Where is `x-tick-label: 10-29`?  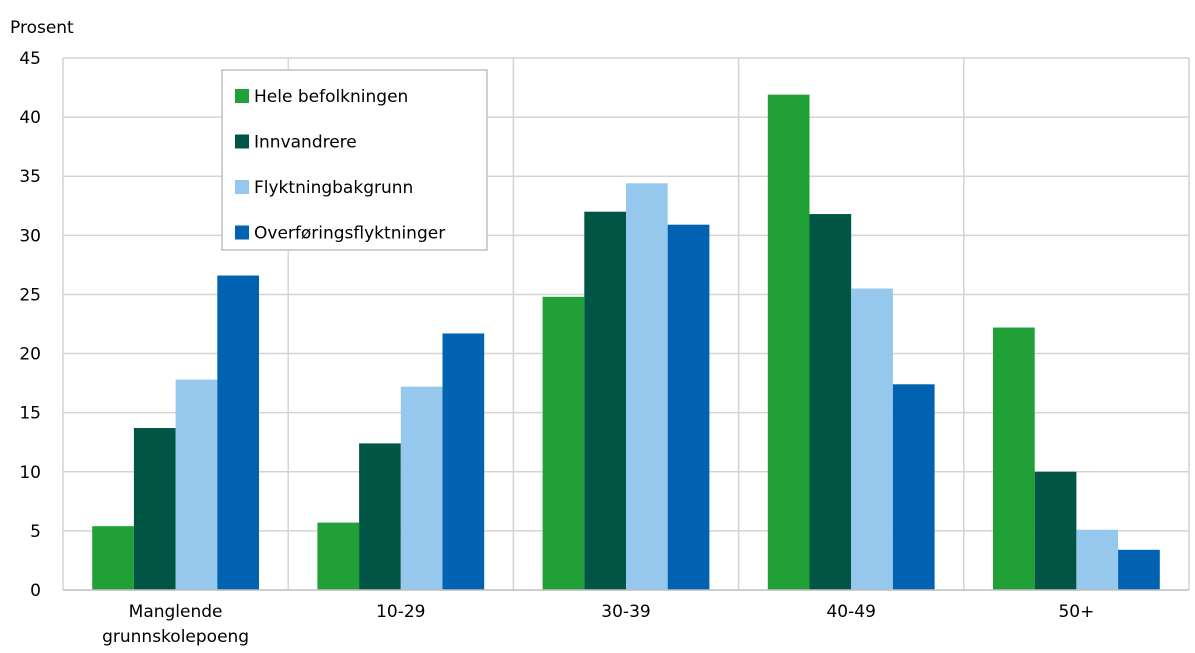 x-tick-label: 10-29 is located at coordinates (400, 612).